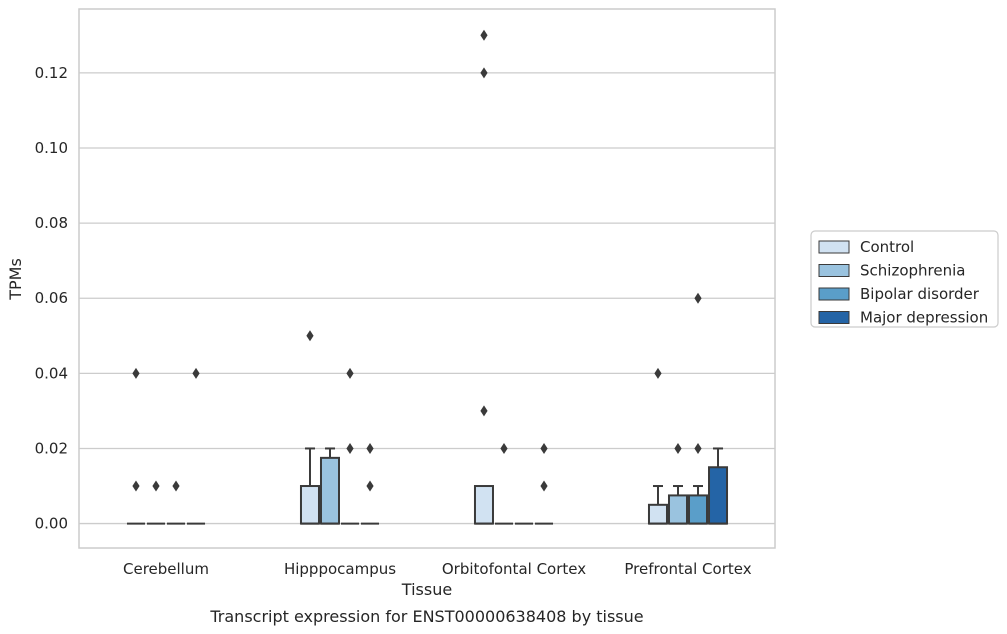 The image size is (1007, 634). What do you see at coordinates (51, 73) in the screenshot?
I see `y-tick-label: 0.12` at bounding box center [51, 73].